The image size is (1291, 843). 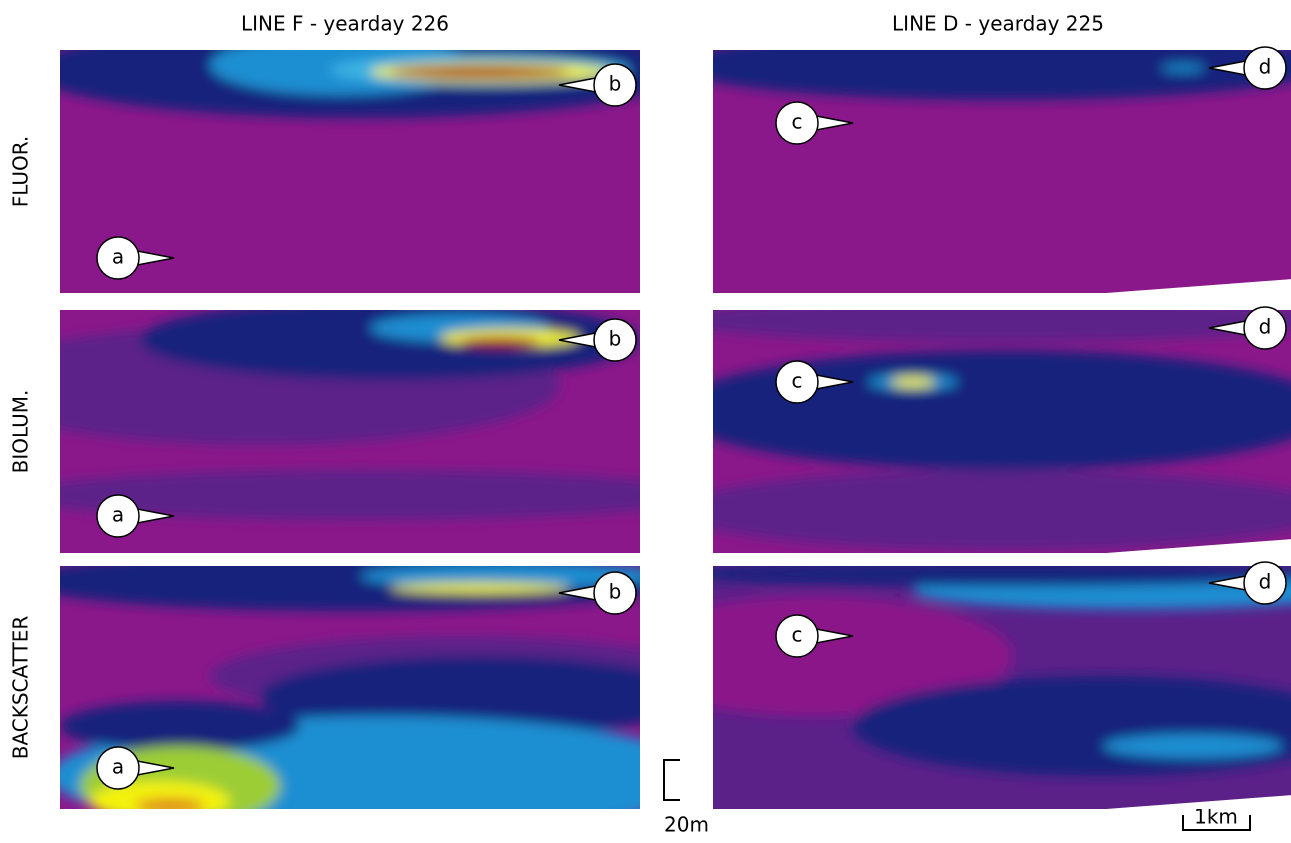 I want to click on depth-bracket, so click(x=671, y=780).